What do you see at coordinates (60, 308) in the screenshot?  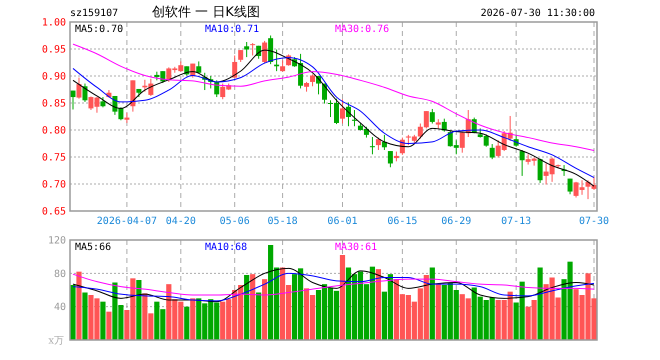 I see `y-tick-label: 40` at bounding box center [60, 308].